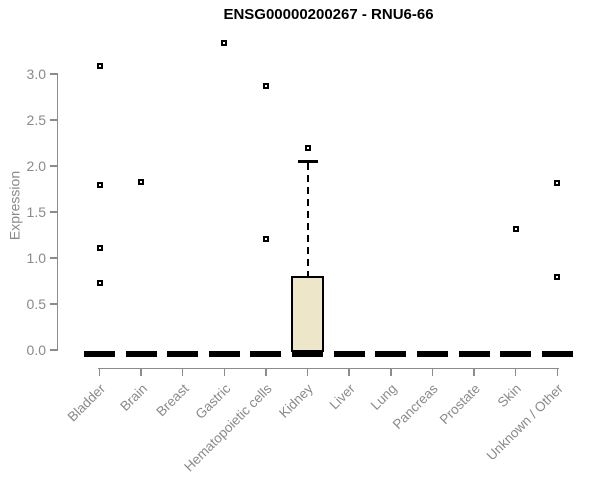 This screenshot has width=600, height=500. Describe the element at coordinates (460, 421) in the screenshot. I see `x-tick-label: Unknown / Other` at that location.